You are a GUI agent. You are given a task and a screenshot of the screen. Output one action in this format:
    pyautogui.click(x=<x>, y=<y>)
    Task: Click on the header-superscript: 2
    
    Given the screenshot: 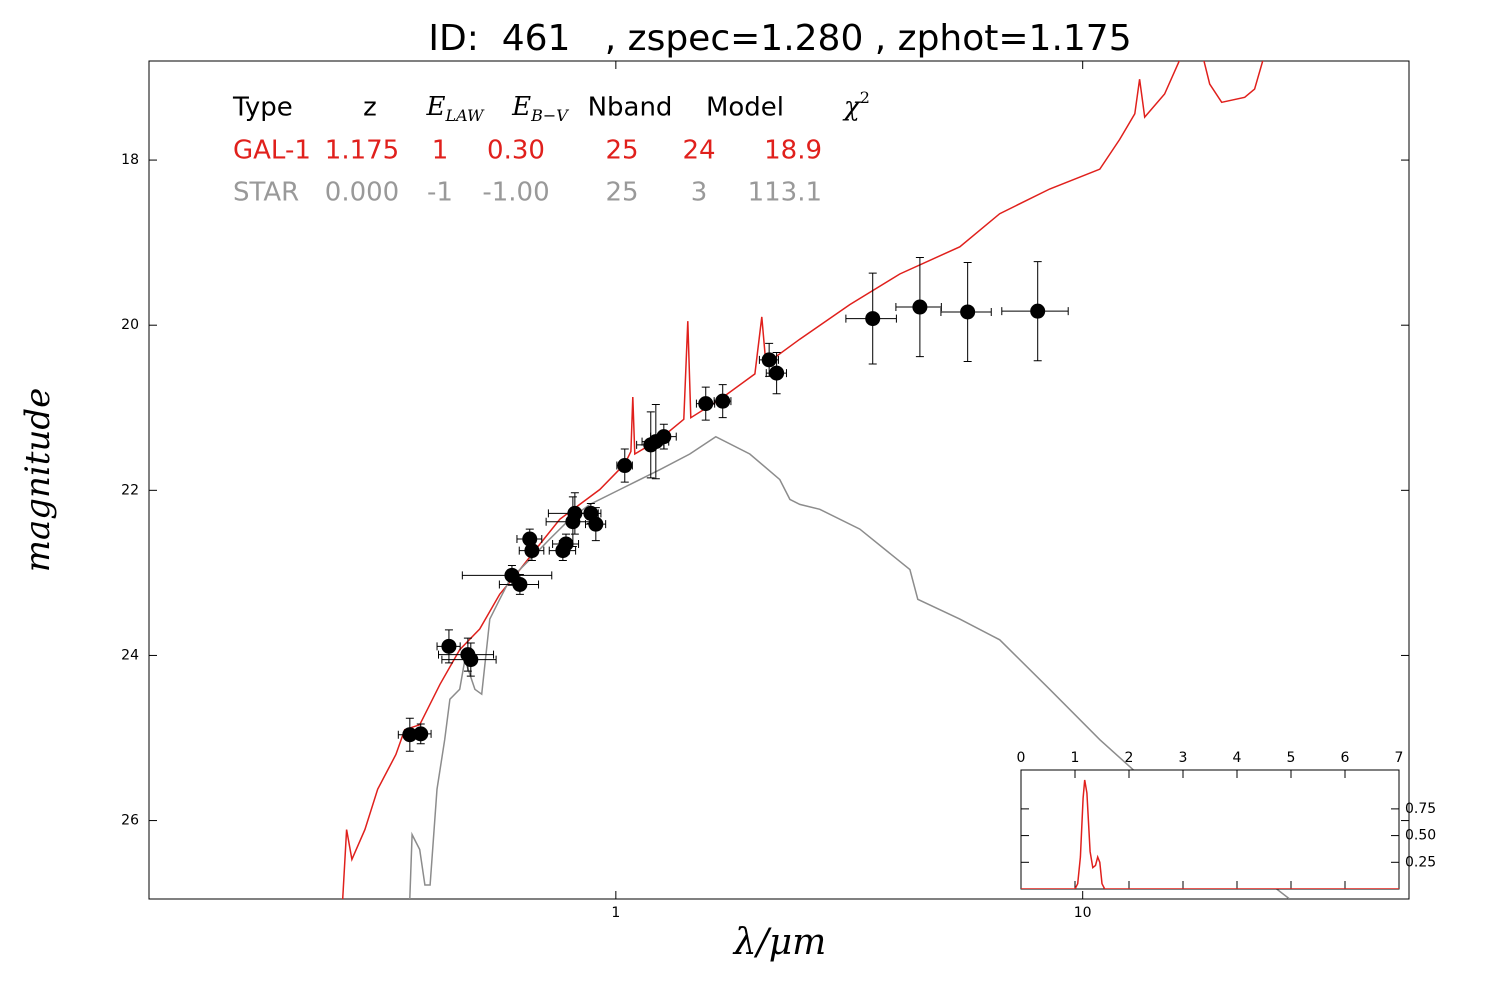 What is the action you would take?
    pyautogui.click(x=865, y=97)
    